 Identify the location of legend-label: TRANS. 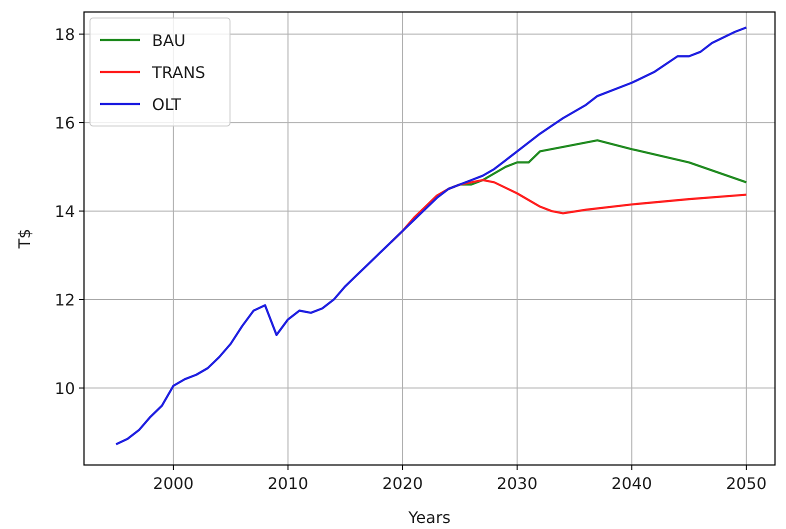
(178, 72).